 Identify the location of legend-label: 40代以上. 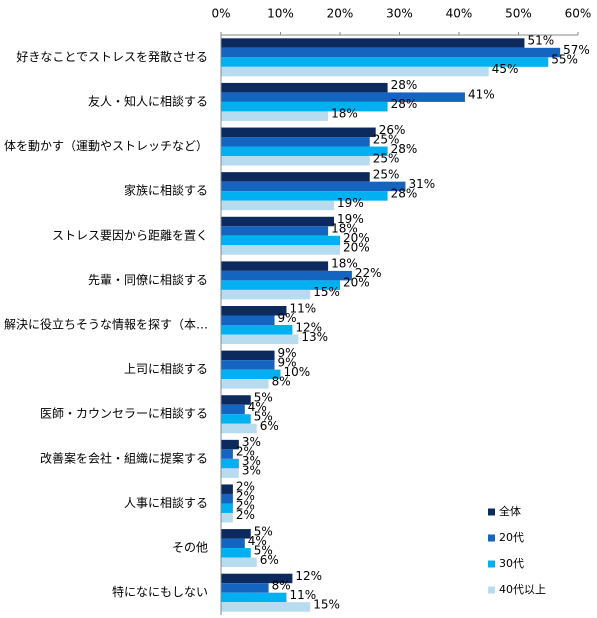
(522, 589).